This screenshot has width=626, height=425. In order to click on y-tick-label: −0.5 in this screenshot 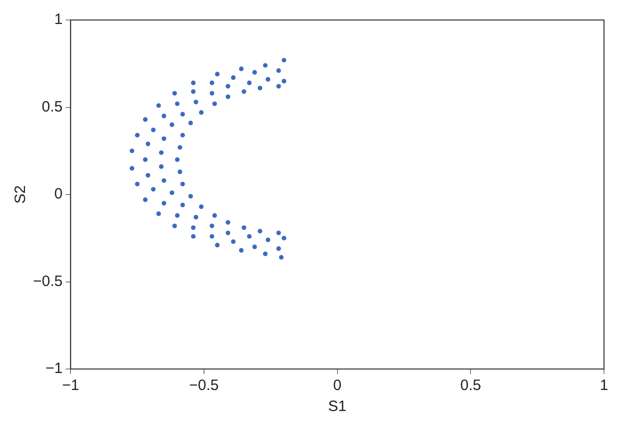, I will do `click(47, 281)`.